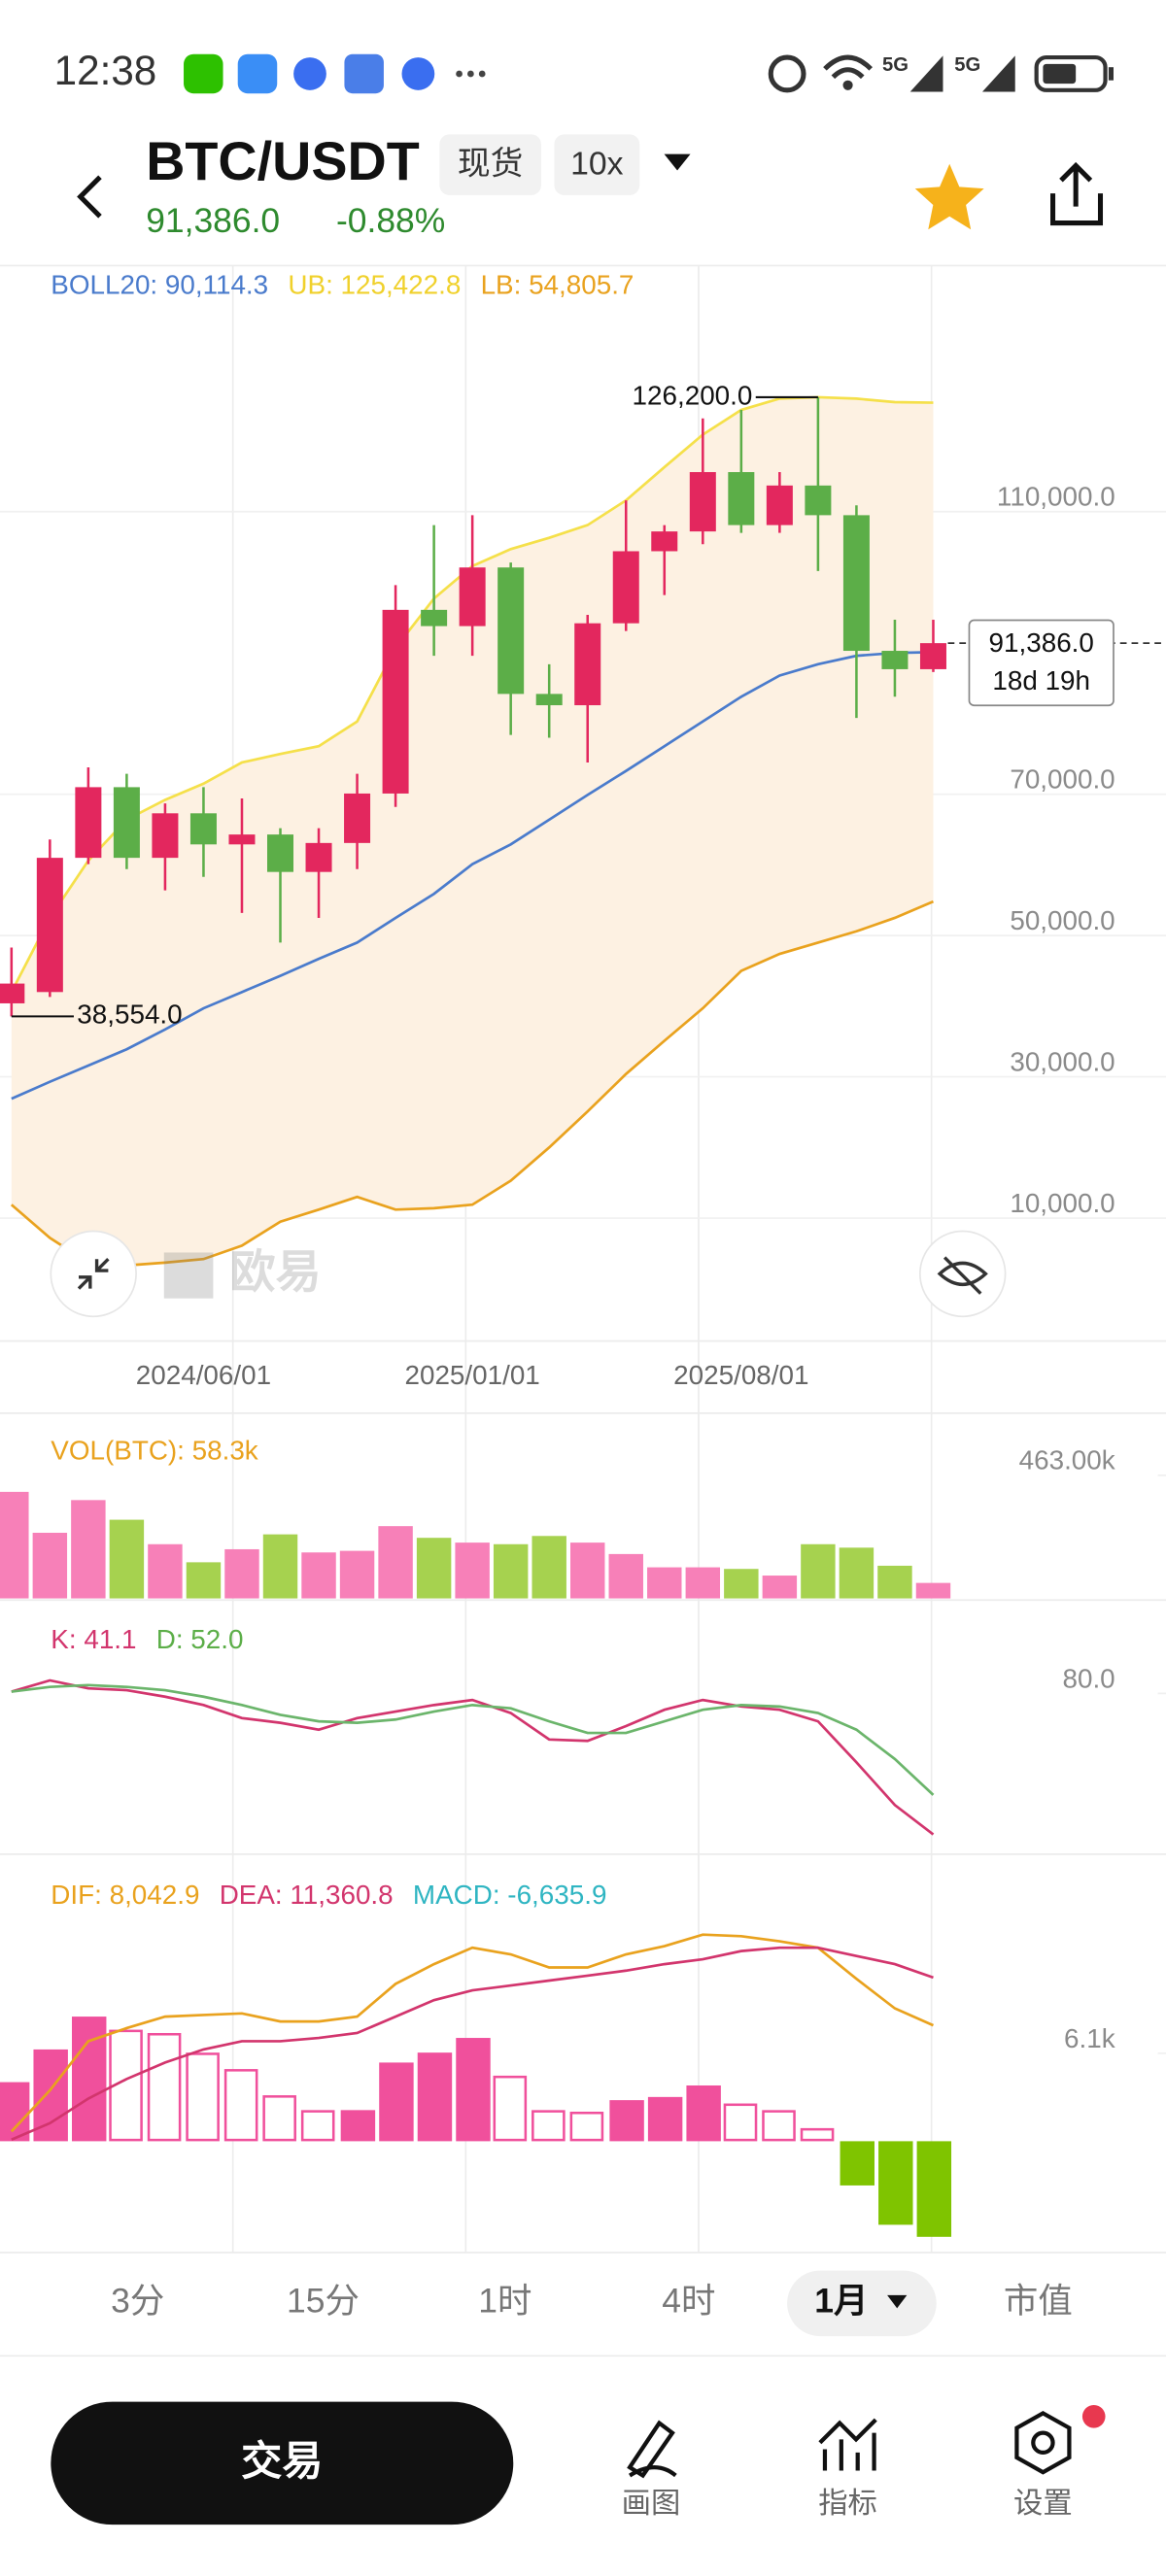 This screenshot has height=2576, width=1166. I want to click on period-tab: 4时, so click(688, 2301).